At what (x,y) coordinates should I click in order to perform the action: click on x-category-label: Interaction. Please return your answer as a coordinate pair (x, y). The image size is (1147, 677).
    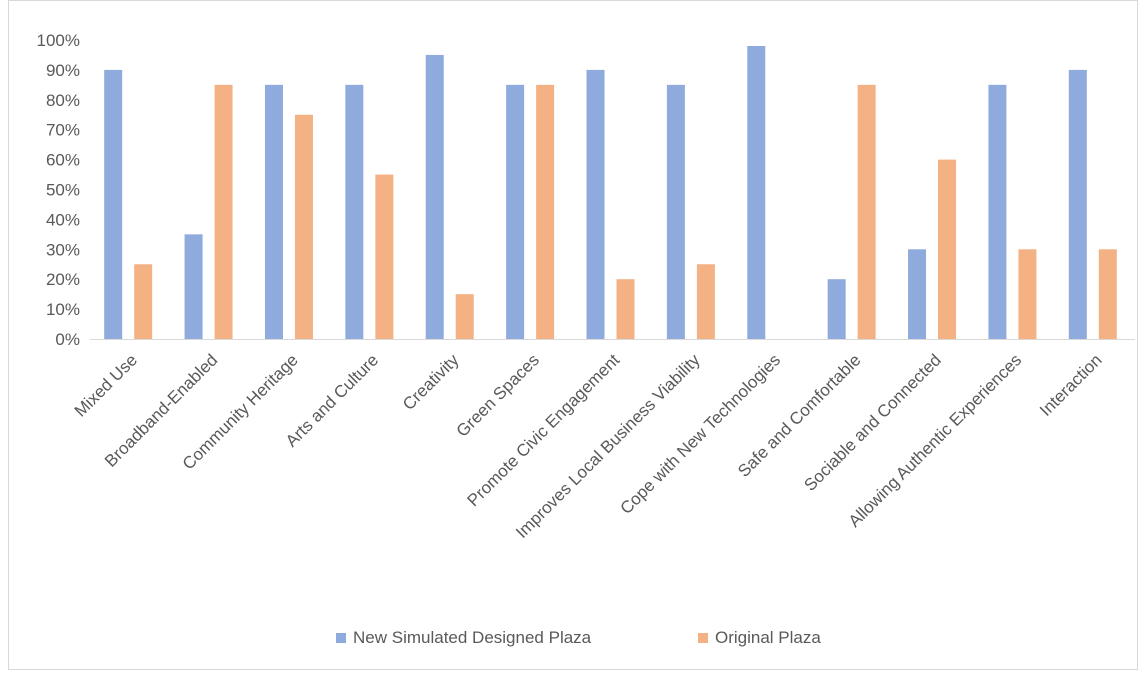
    Looking at the image, I should click on (1071, 385).